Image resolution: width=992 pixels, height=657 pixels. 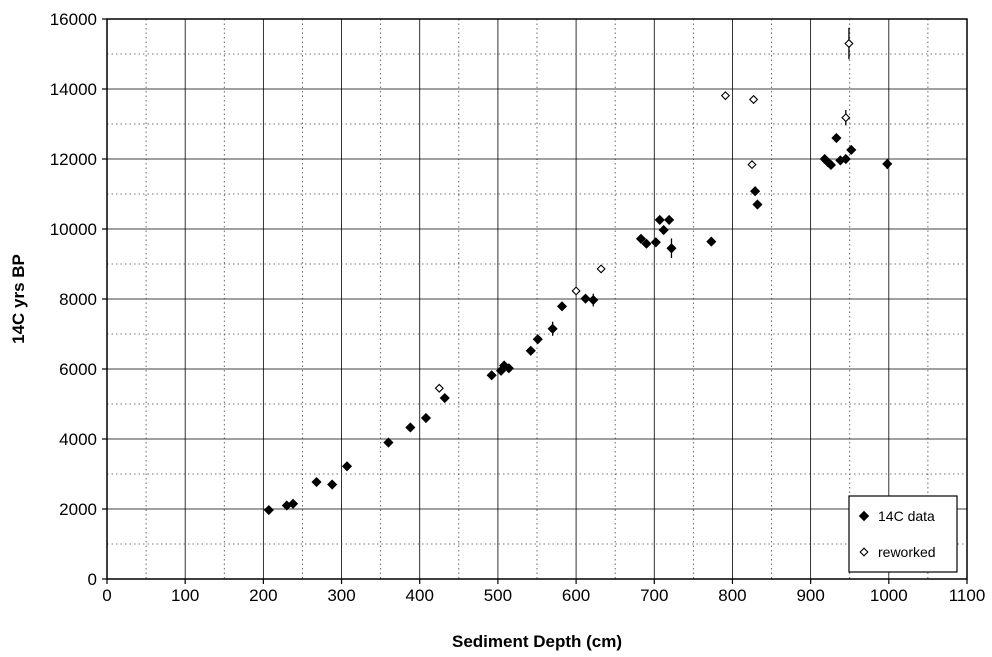 What do you see at coordinates (73, 229) in the screenshot?
I see `y-tick-label: 10000` at bounding box center [73, 229].